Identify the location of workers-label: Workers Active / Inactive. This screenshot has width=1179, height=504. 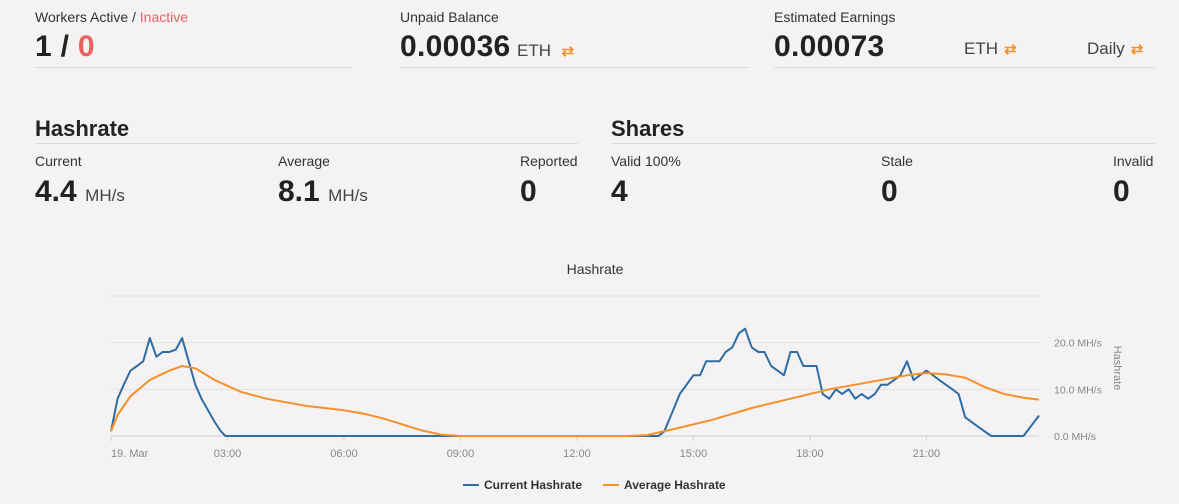
(111, 17).